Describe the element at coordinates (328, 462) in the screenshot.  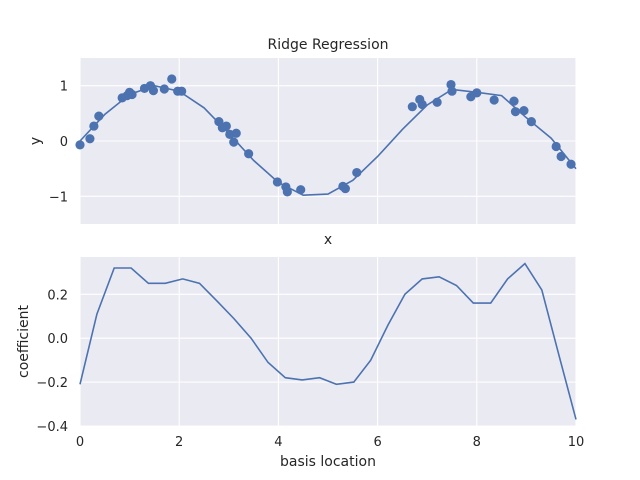
I see `x-axis-label: basis location` at that location.